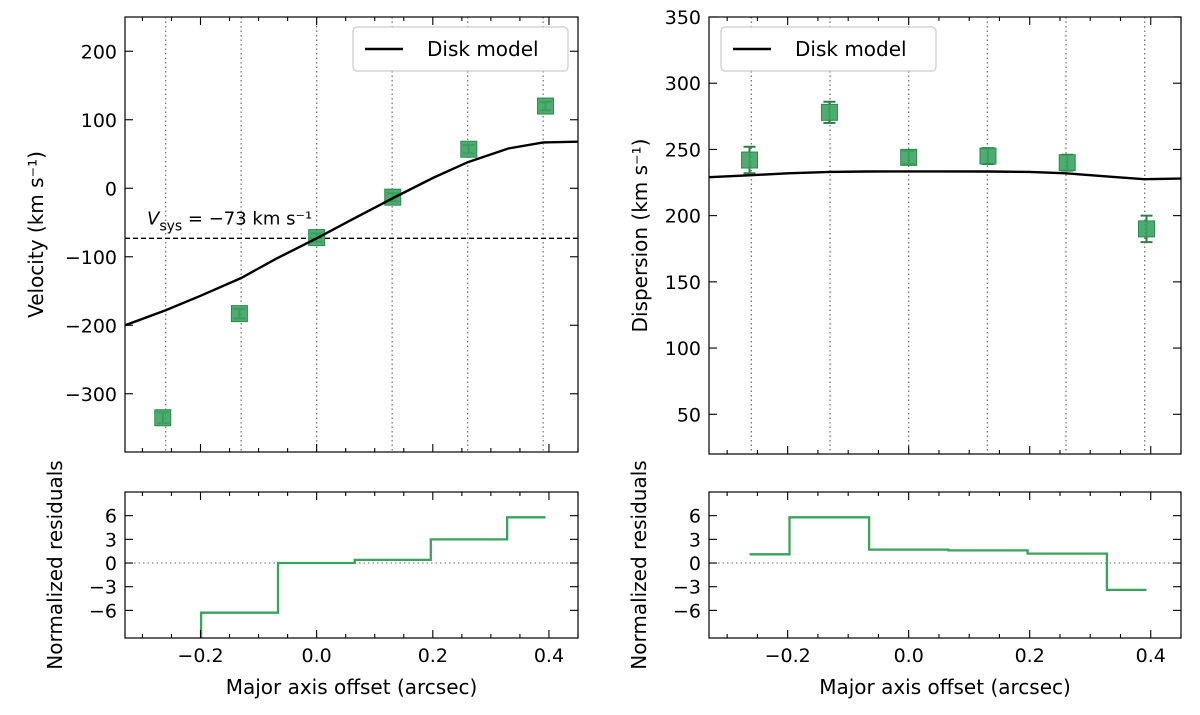  What do you see at coordinates (170, 226) in the screenshot?
I see `vsys-label-sub: sys` at bounding box center [170, 226].